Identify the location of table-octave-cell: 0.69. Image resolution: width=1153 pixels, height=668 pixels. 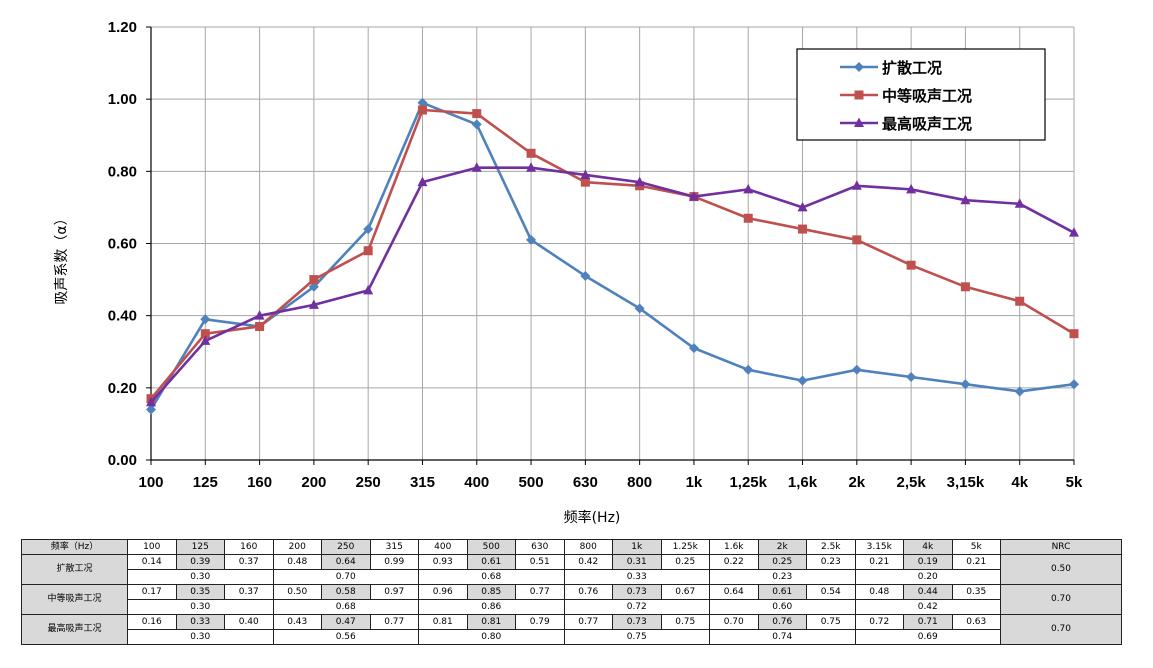
(927, 637).